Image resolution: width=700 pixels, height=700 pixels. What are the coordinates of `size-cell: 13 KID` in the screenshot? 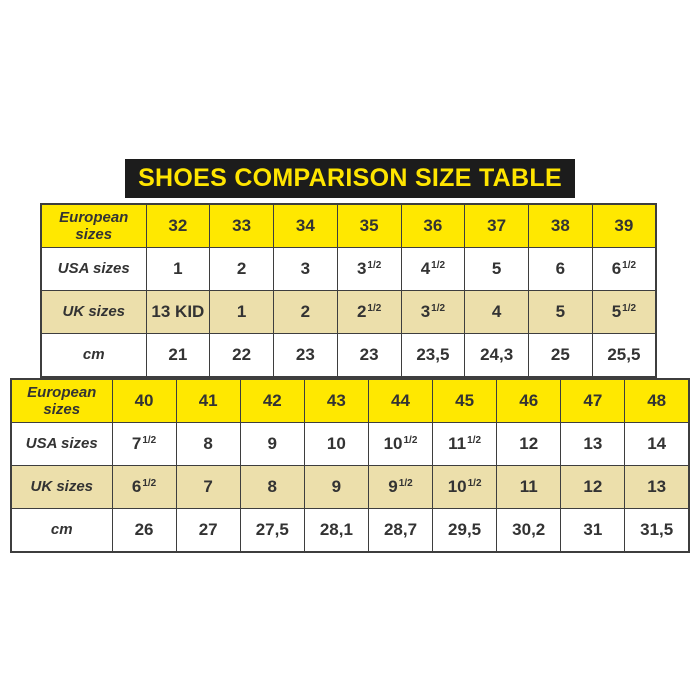 It's located at (178, 312).